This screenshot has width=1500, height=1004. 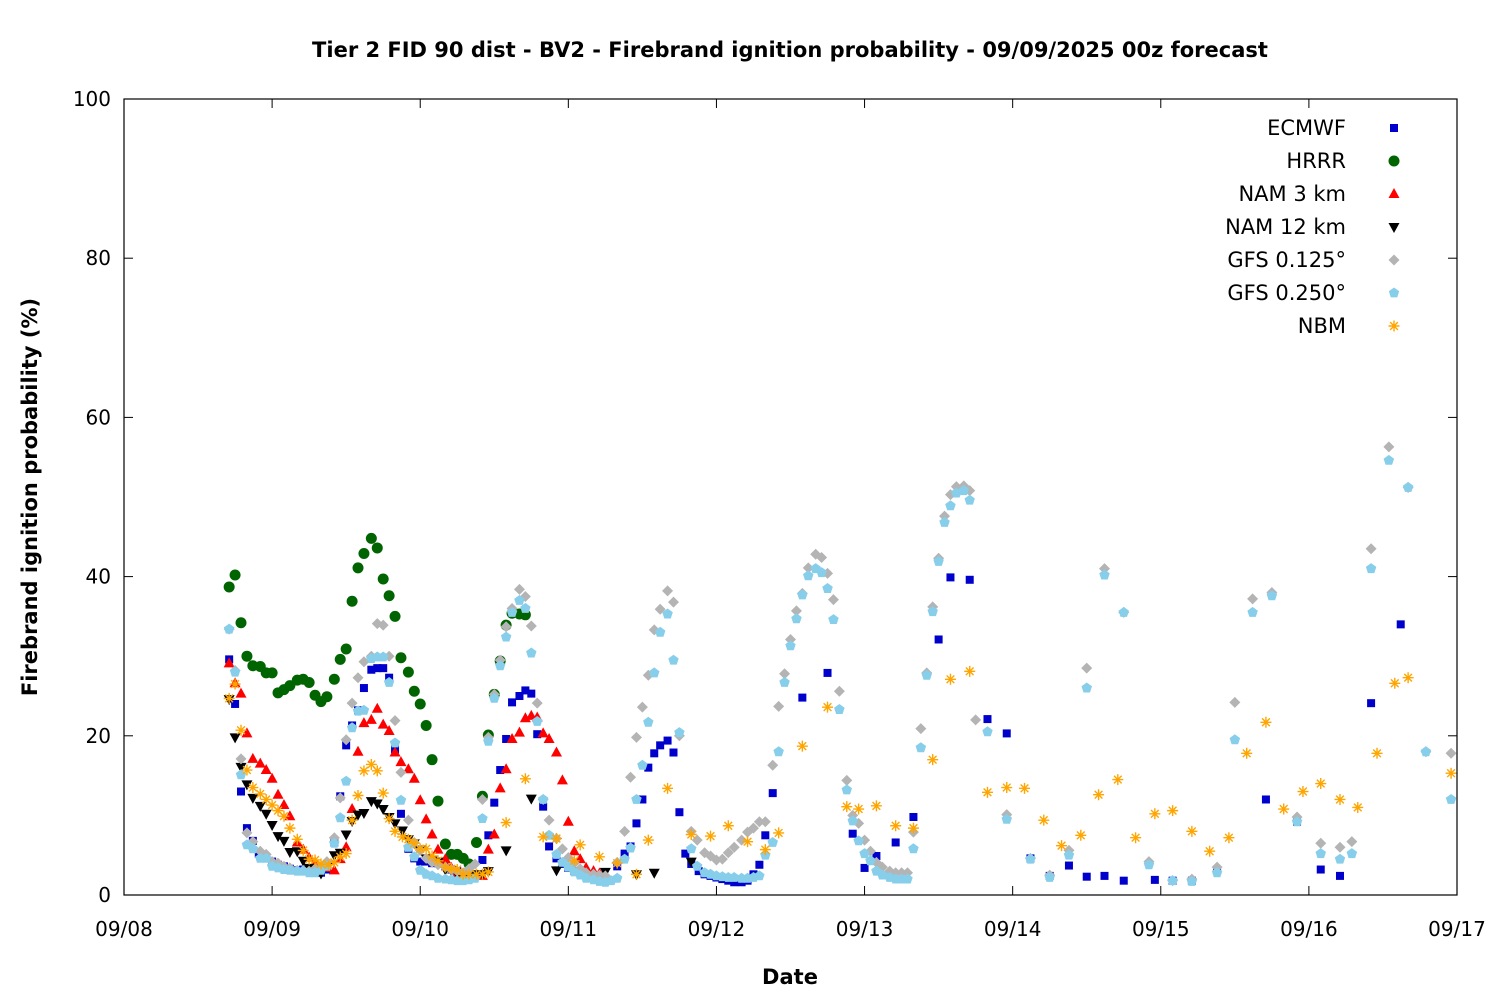 I want to click on x-tick-label: 09/10, so click(x=420, y=929).